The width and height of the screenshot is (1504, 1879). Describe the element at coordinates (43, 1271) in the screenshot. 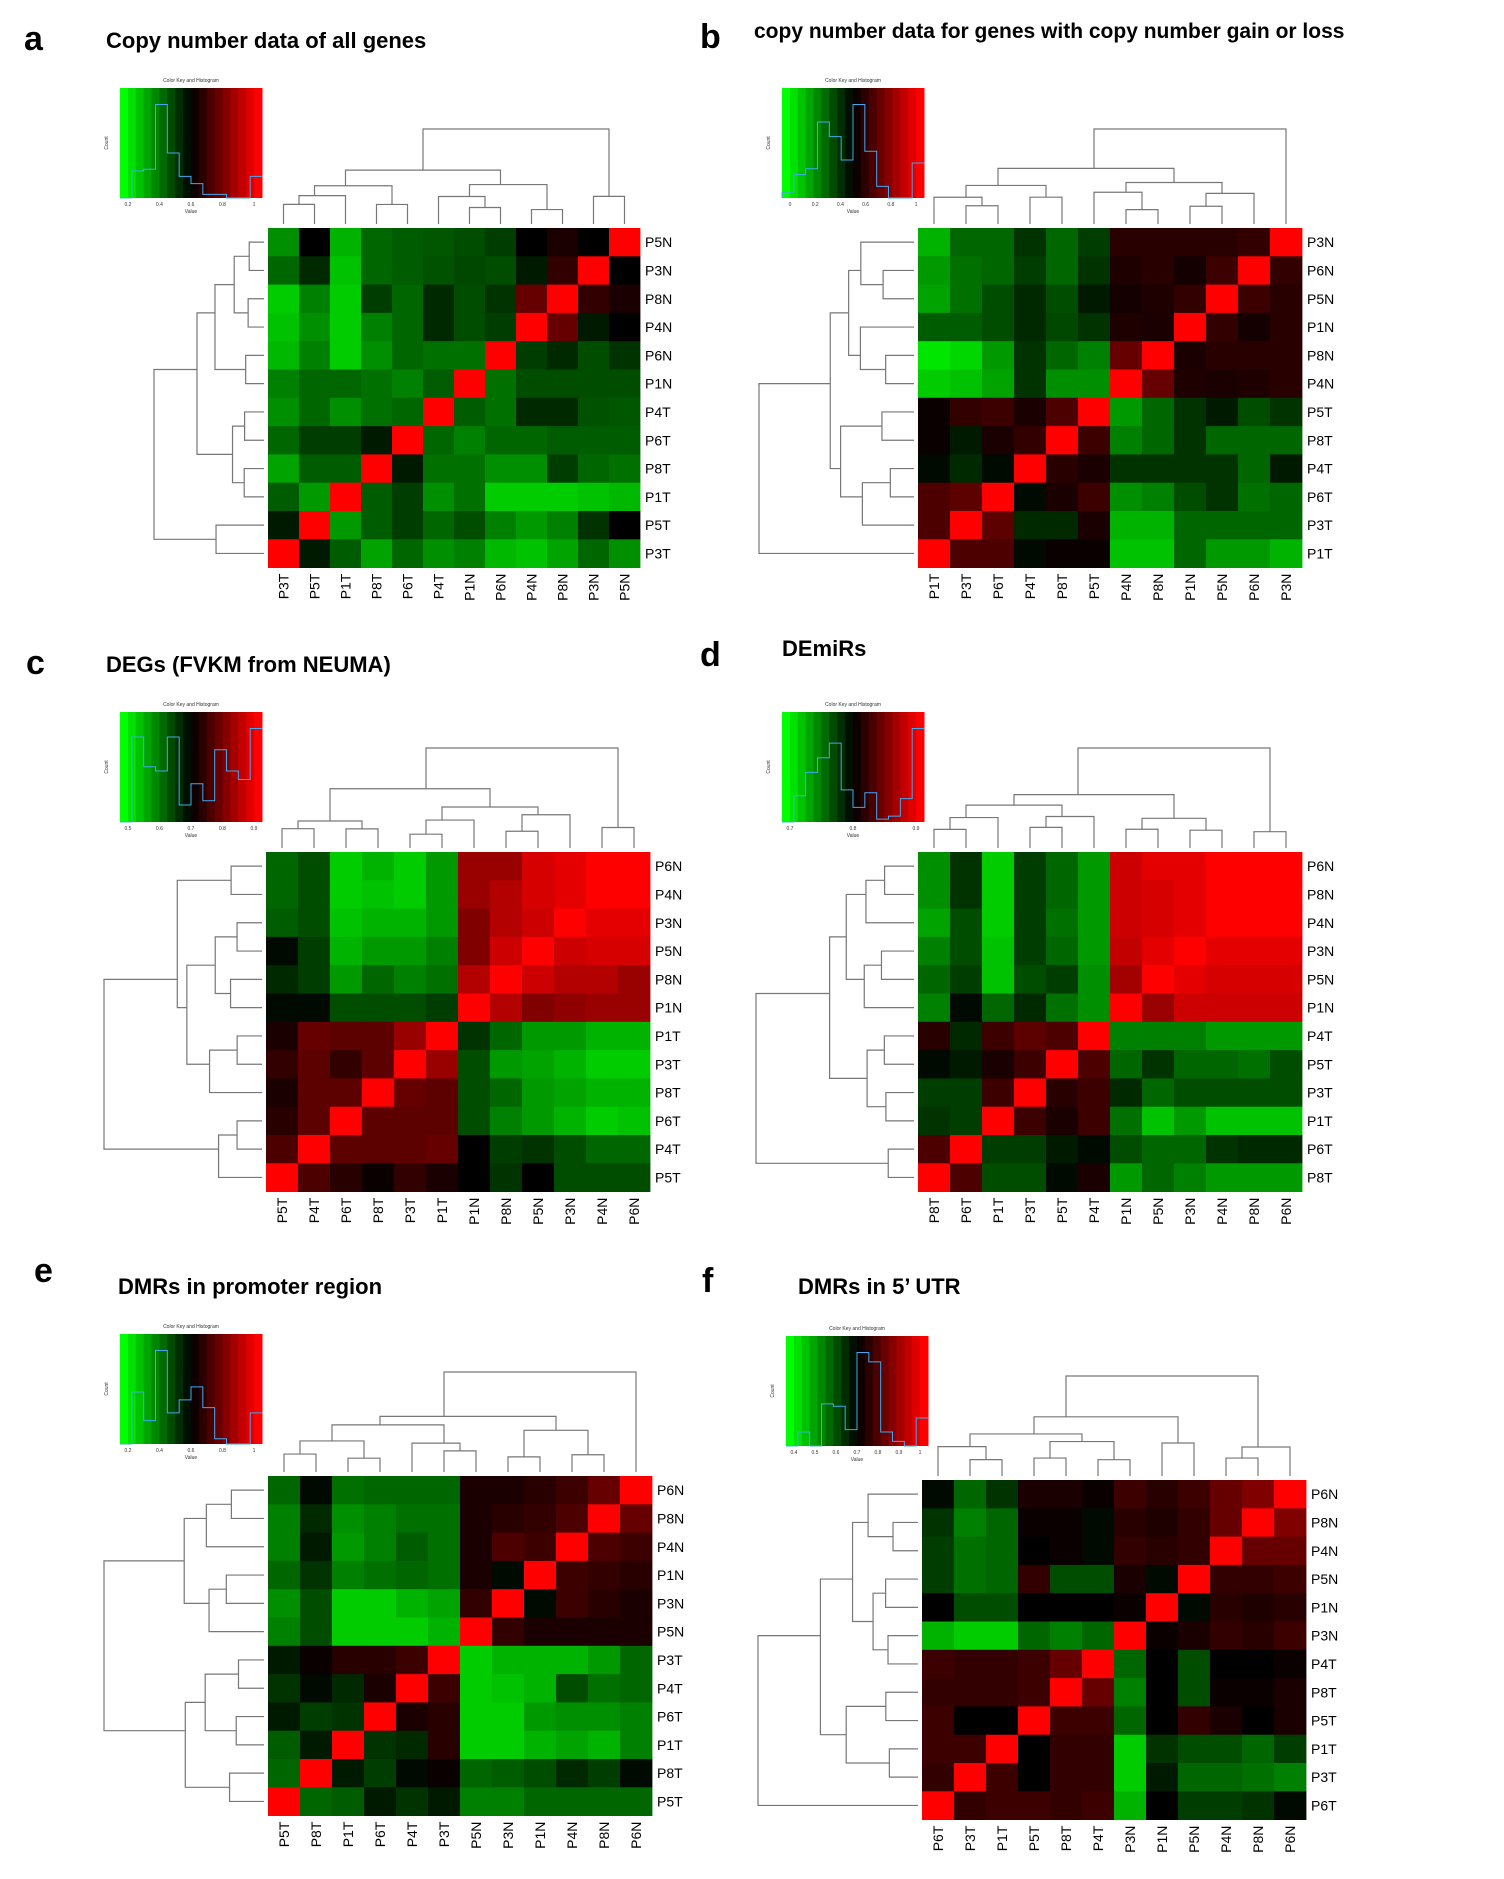

I see `panel-letter: e` at that location.